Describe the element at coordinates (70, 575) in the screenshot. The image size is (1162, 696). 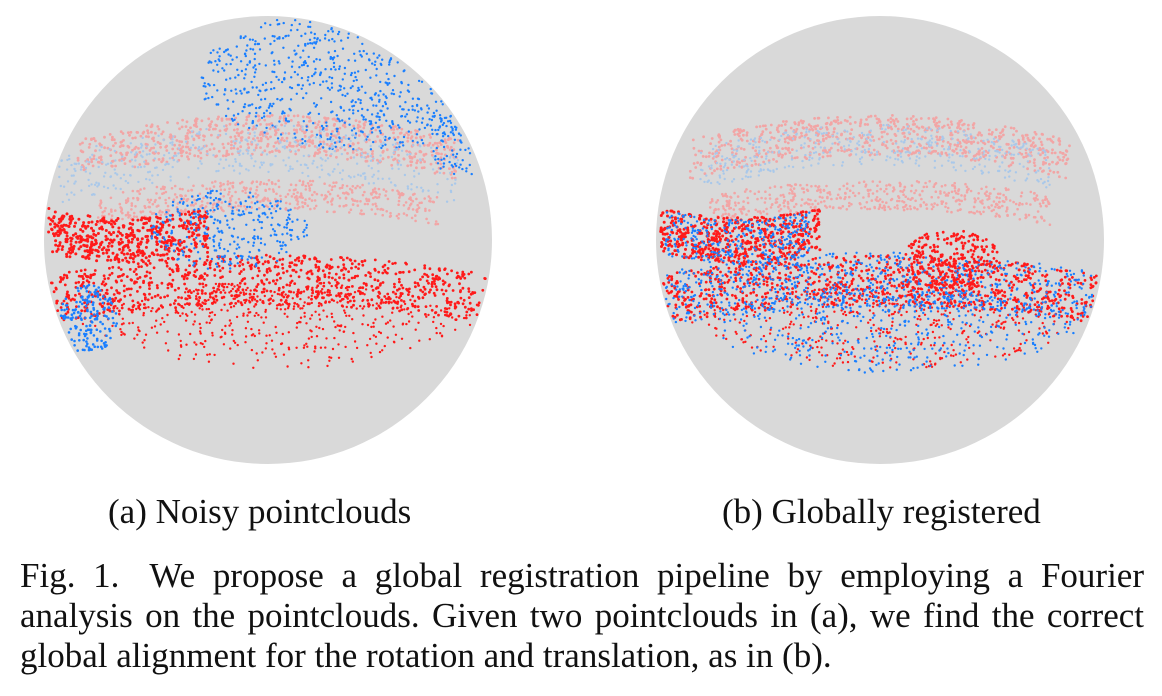
I see `figure-label: Fig. 1.` at that location.